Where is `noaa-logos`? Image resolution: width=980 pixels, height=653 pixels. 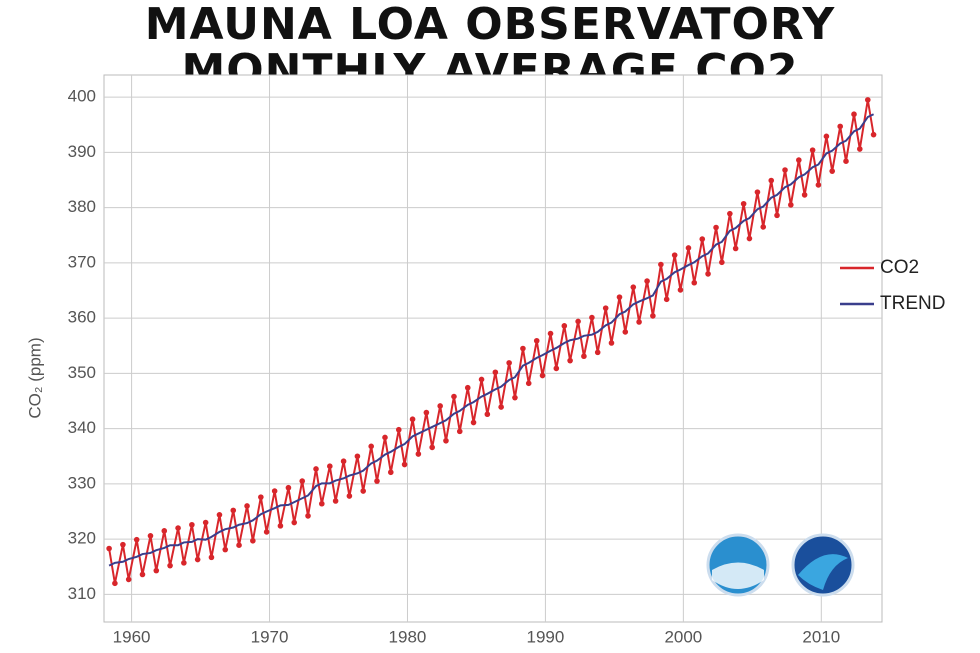 noaa-logos is located at coordinates (780, 565).